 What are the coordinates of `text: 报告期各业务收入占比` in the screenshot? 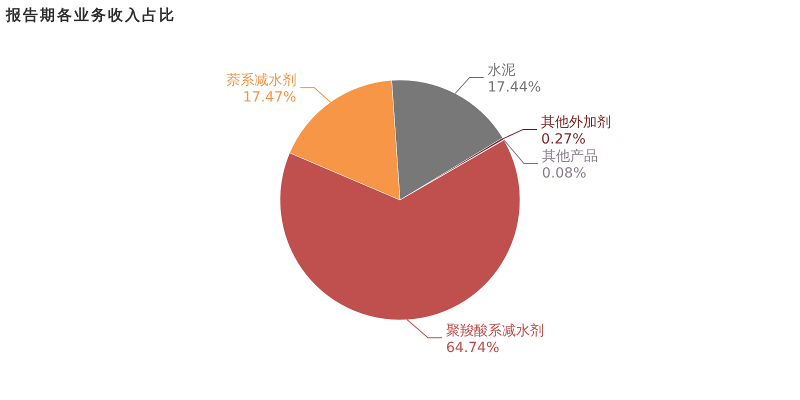 It's located at (90, 15).